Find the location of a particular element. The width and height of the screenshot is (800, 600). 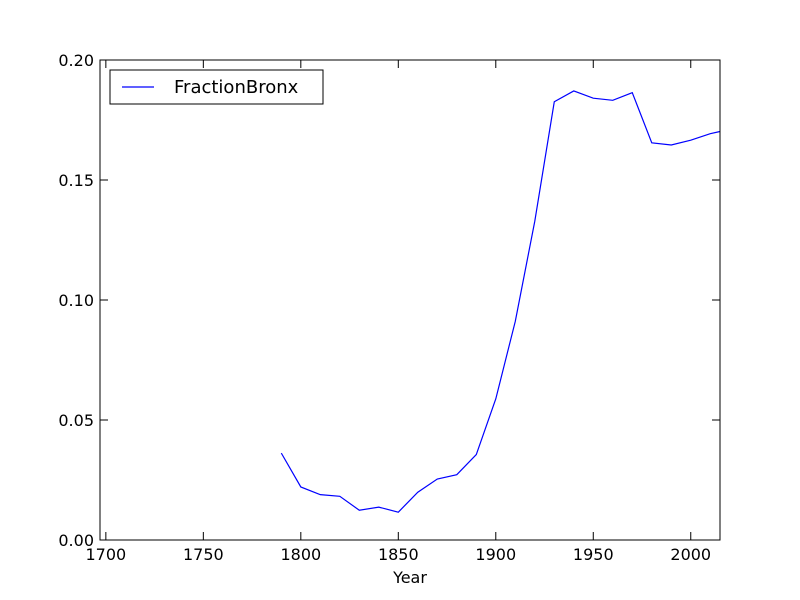

x-tick-label: 1750 is located at coordinates (203, 554).